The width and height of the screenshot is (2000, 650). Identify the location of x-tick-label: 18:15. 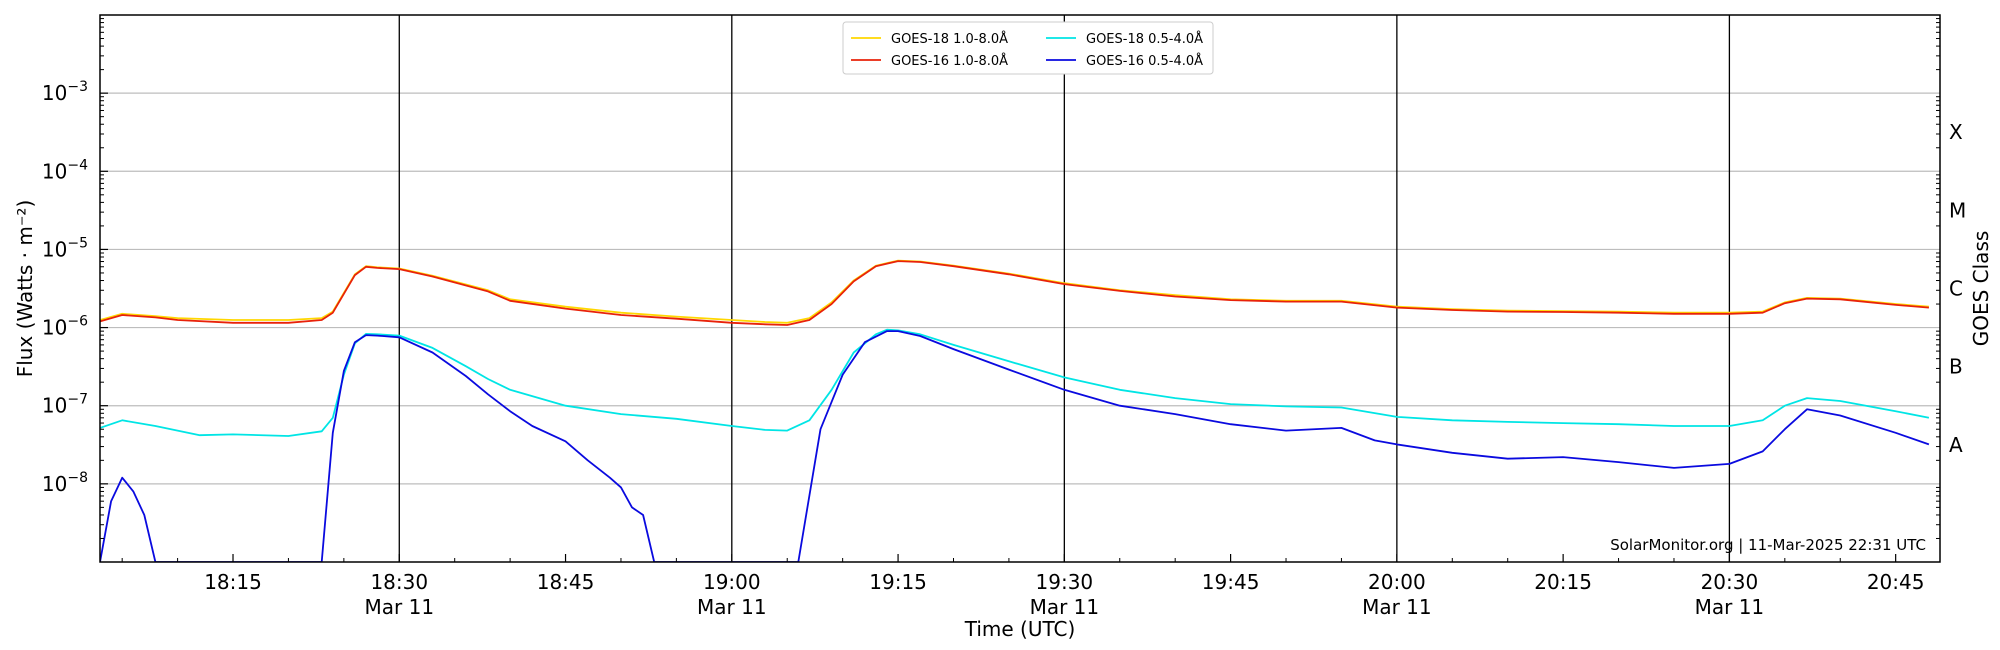
(233, 582).